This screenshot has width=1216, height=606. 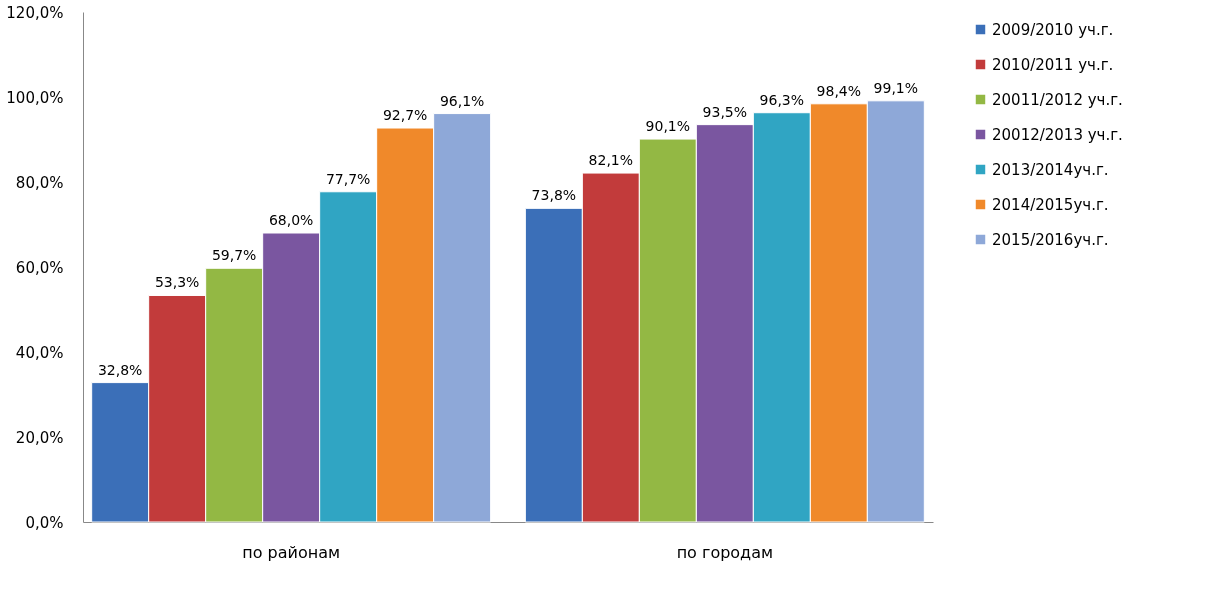 What do you see at coordinates (44, 522) in the screenshot?
I see `y-tick-label: 0,0%` at bounding box center [44, 522].